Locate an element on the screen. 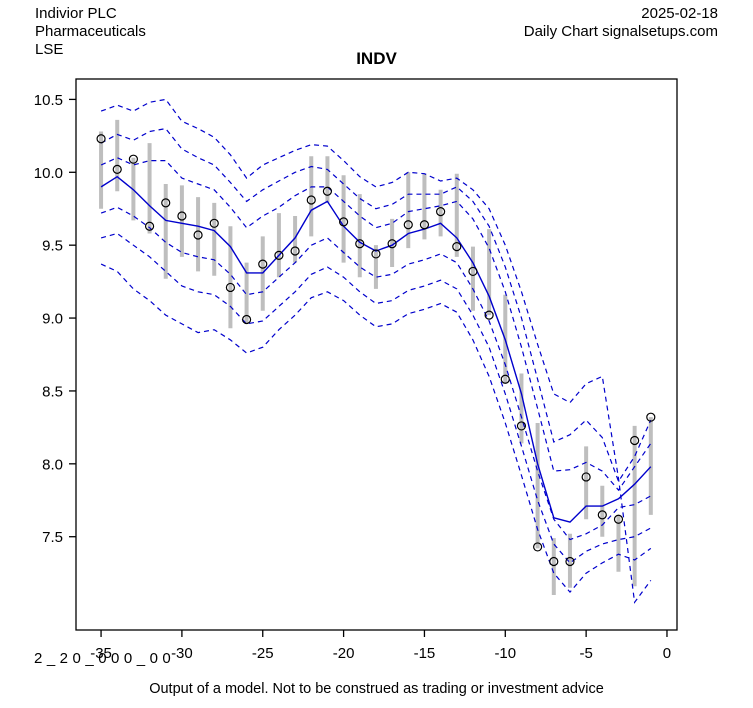  header-left-block: Indivior PLC Pharmaceuticals LSE is located at coordinates (90, 32).